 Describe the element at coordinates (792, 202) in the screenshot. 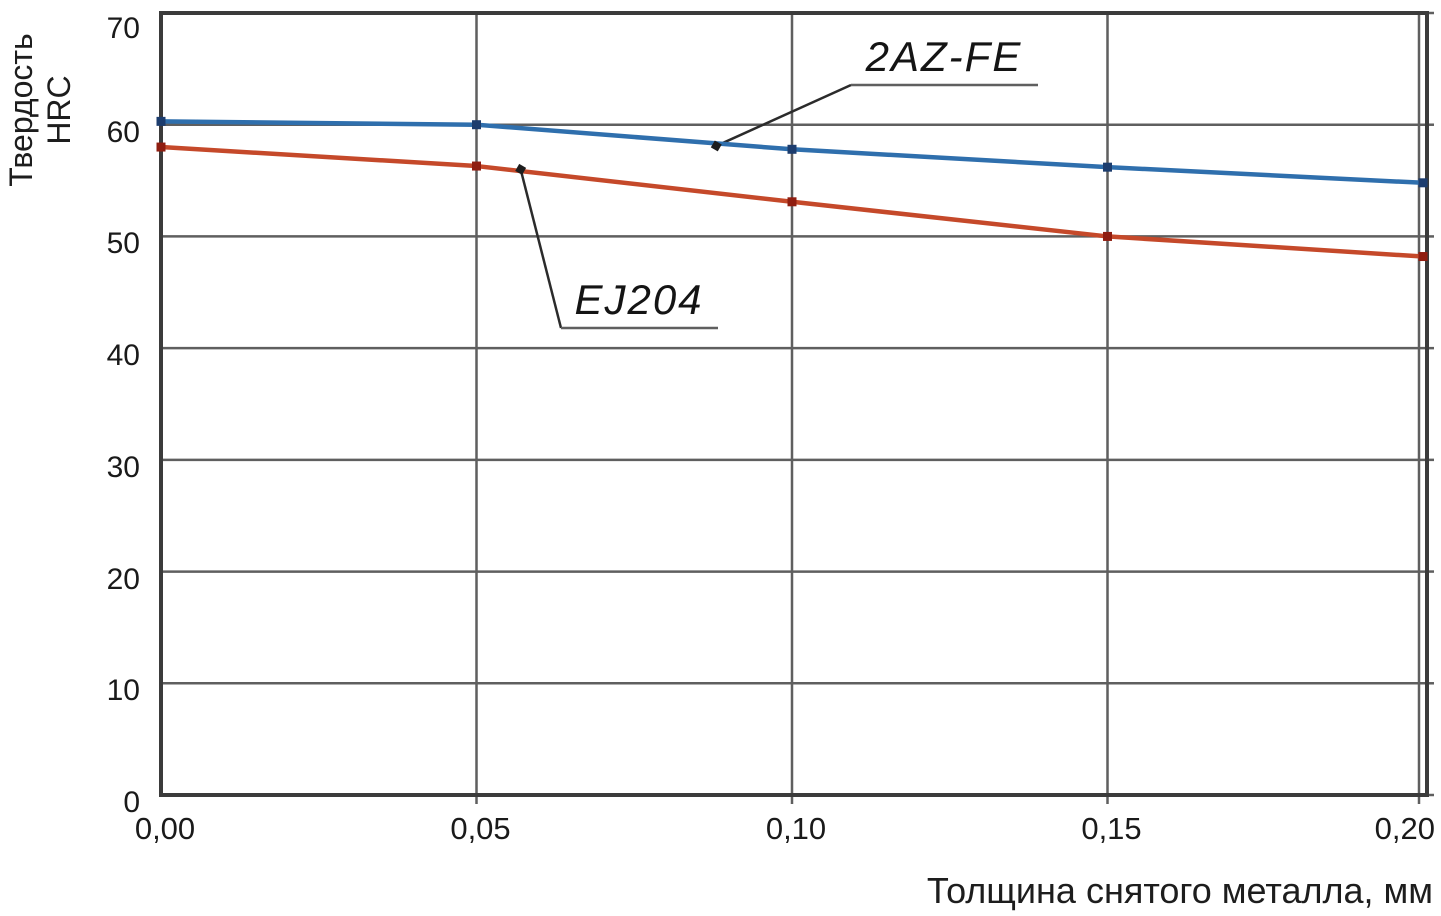

I see `data-point-EJ204-0,10` at that location.